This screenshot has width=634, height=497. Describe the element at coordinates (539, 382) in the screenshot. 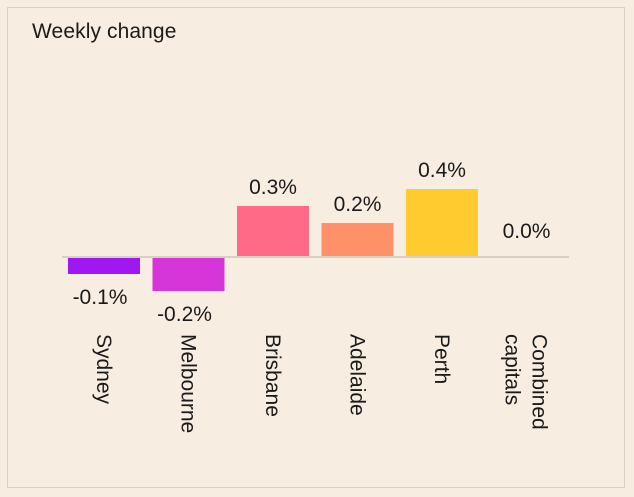

I see `category-label-combined-capitals-line-1: Combined` at that location.